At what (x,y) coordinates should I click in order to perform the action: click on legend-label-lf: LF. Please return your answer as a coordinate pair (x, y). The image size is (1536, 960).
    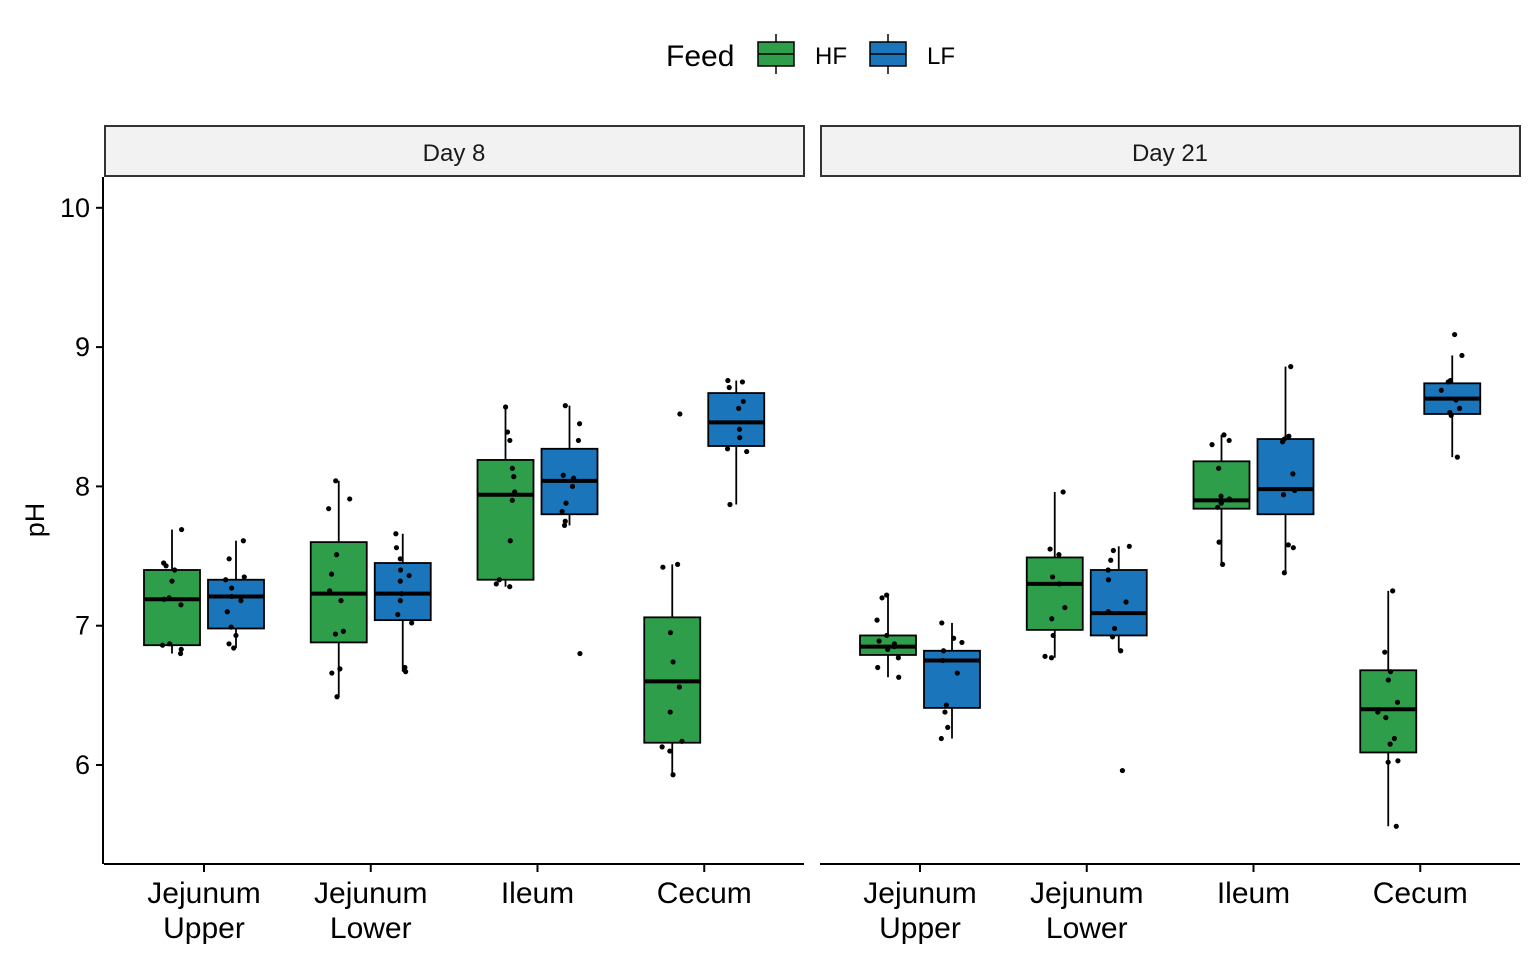
    Looking at the image, I should click on (941, 56).